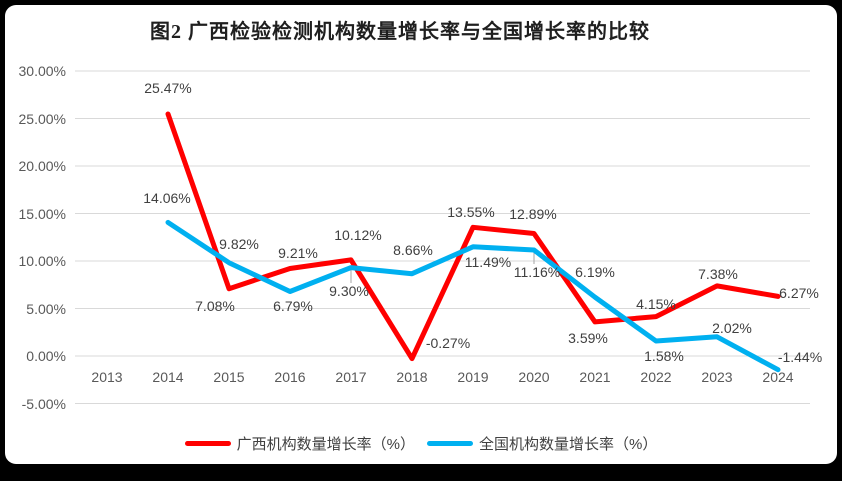 This screenshot has height=481, width=842. I want to click on data-label: 13.55%, so click(471, 212).